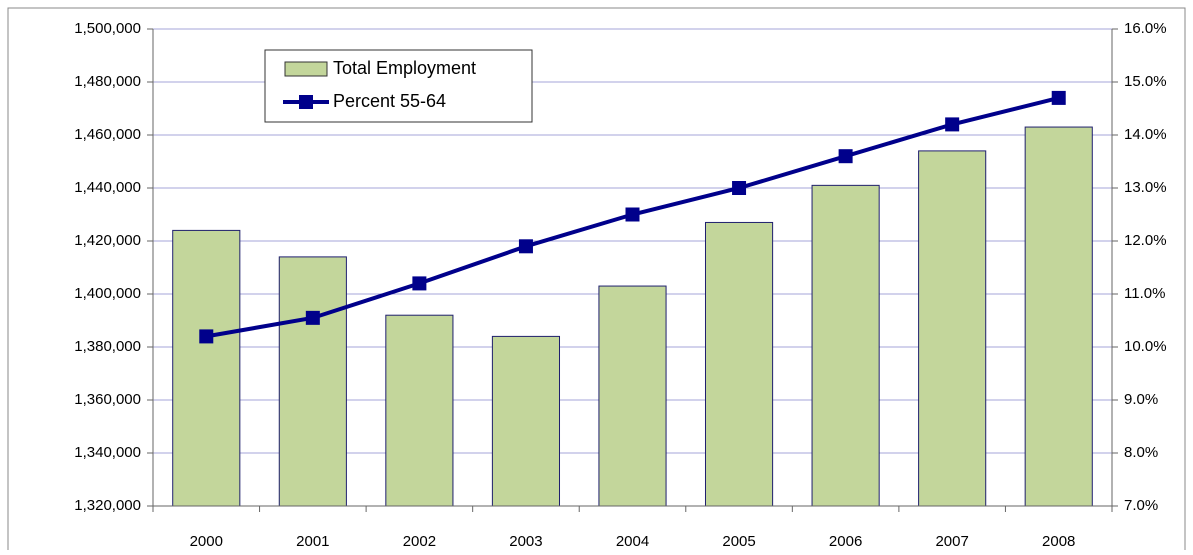  Describe the element at coordinates (1145, 134) in the screenshot. I see `y2-tick-label: 14.0%` at that location.